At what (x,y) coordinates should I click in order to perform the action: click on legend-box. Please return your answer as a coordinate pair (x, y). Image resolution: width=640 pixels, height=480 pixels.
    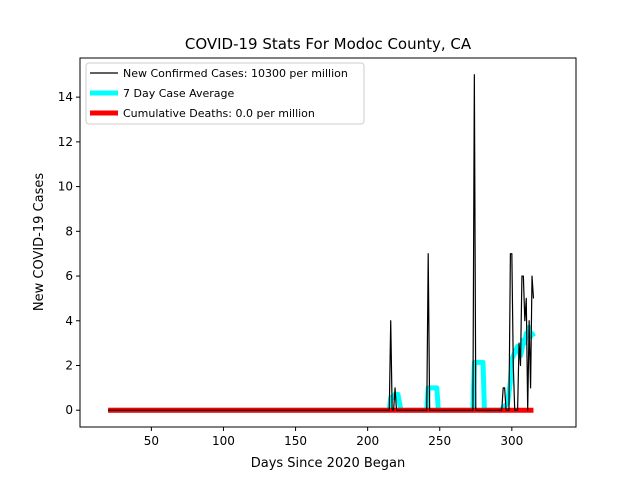
    Looking at the image, I should click on (225, 93).